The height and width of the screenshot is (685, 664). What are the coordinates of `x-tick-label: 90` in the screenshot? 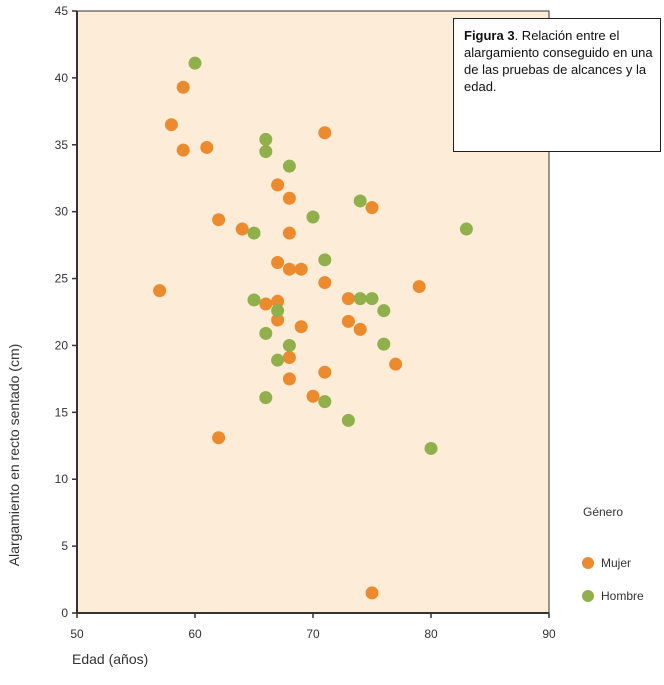 It's located at (549, 634).